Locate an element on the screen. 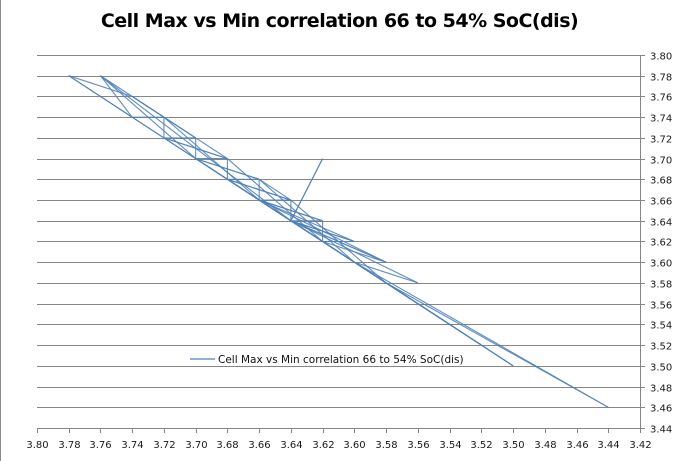  x-tick-label: 3.76 is located at coordinates (100, 445).